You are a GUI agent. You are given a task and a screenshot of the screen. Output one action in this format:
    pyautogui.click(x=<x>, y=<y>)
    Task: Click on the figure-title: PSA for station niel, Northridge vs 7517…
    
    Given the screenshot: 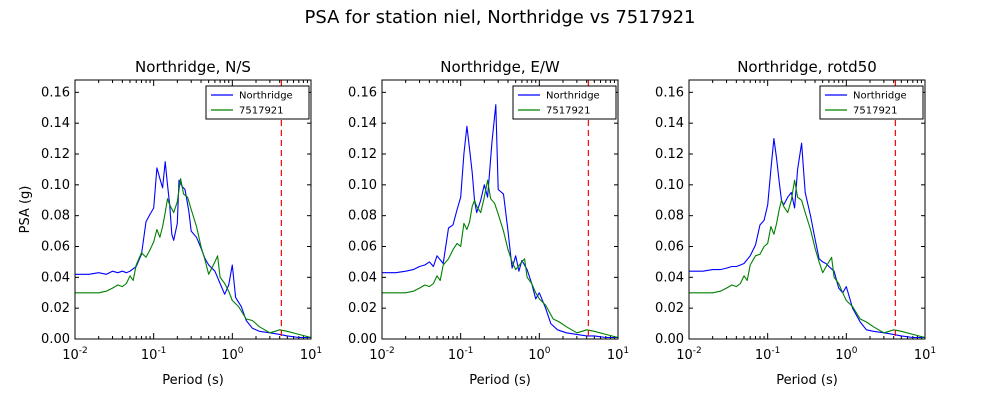 What is the action you would take?
    pyautogui.click(x=499, y=17)
    